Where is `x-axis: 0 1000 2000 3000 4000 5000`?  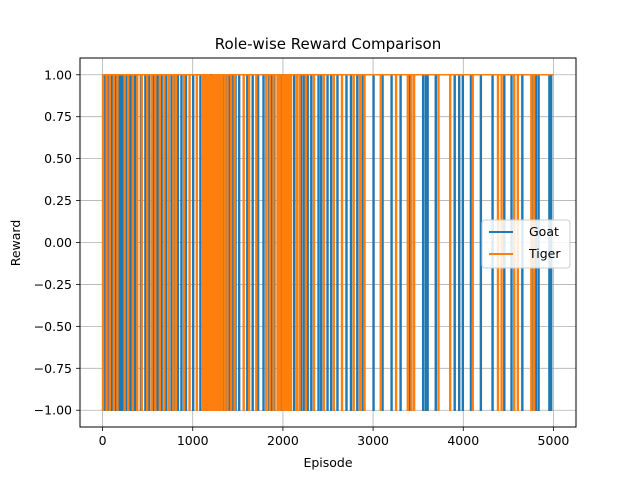
x-axis: 0 1000 2000 3000 4000 5000 is located at coordinates (334, 437).